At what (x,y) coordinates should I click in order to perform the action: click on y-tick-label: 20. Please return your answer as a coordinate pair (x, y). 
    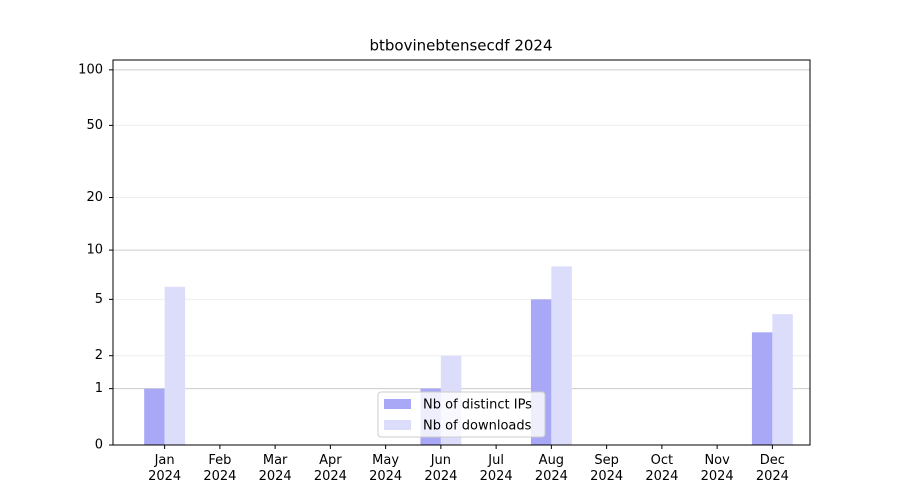
    Looking at the image, I should click on (94, 197).